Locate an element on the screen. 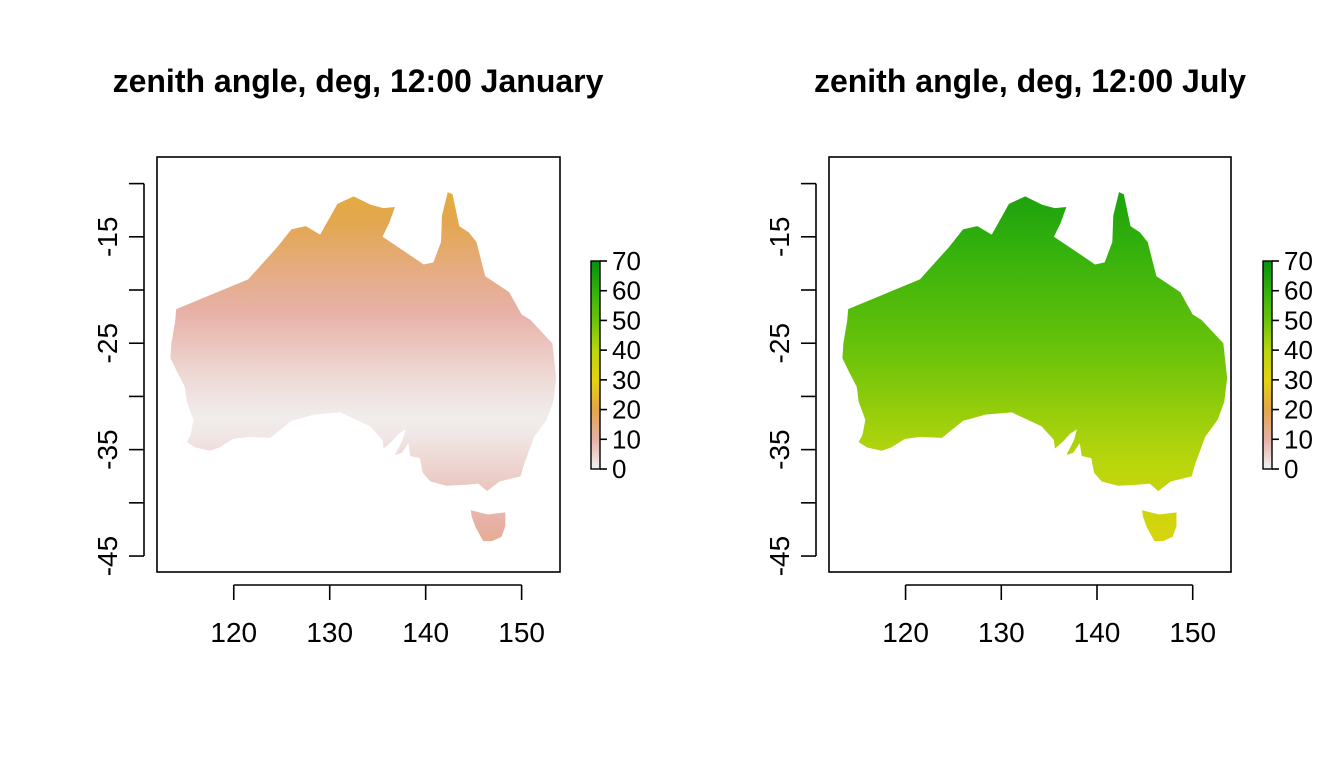 The width and height of the screenshot is (1344, 768). chart-title: zenith angle, deg, 12:00 July is located at coordinates (1030, 81).